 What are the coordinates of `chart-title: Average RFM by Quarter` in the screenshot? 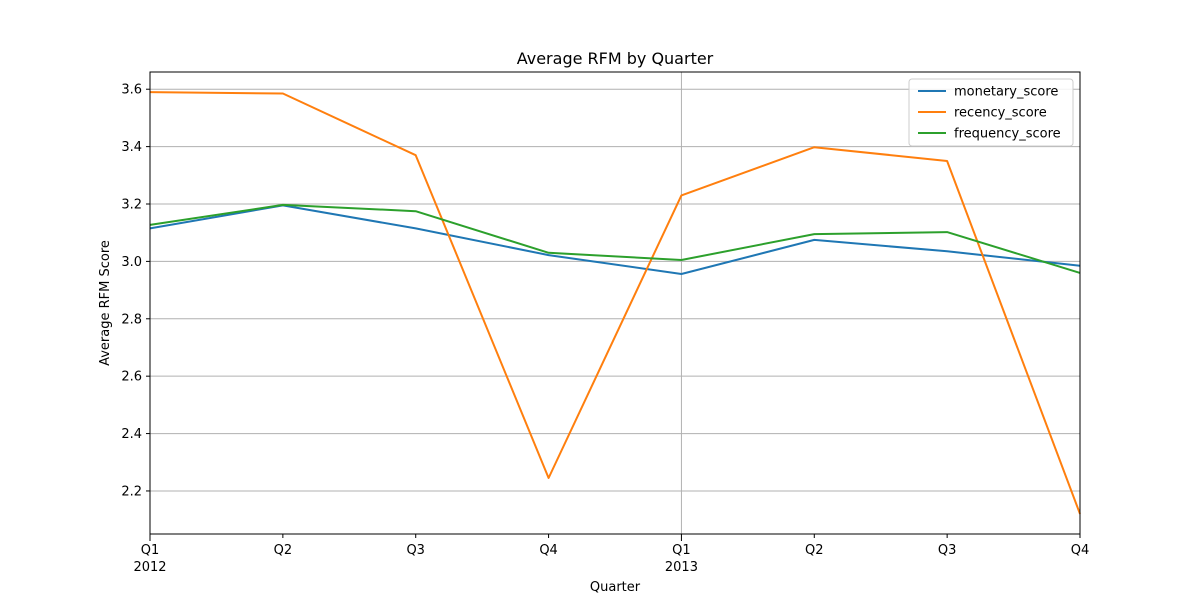 It's located at (615, 58).